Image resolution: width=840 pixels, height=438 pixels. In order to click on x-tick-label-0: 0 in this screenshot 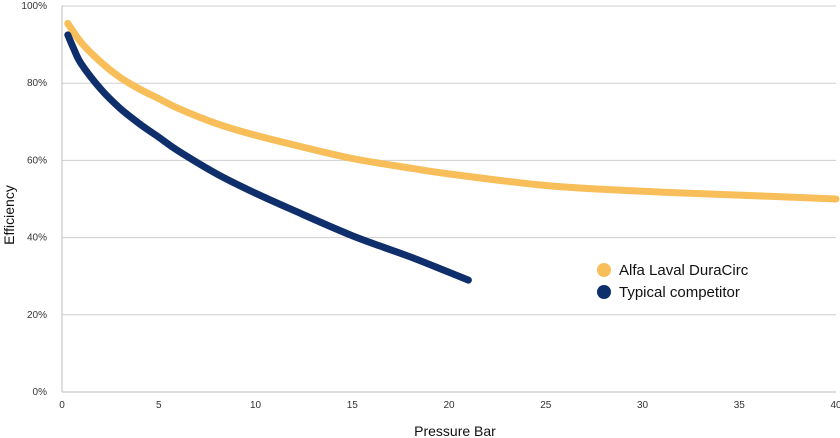, I will do `click(62, 405)`.